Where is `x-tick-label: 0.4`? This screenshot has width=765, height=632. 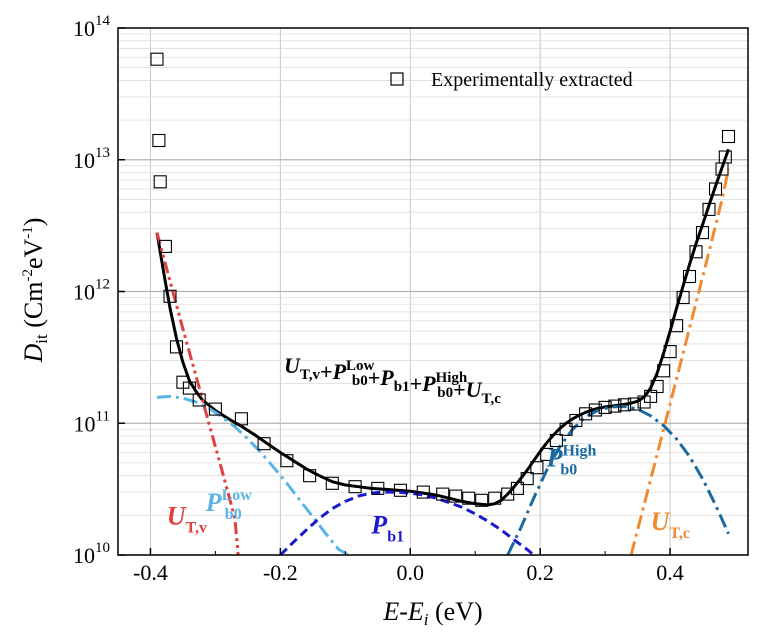
x-tick-label: 0.4 is located at coordinates (670, 572).